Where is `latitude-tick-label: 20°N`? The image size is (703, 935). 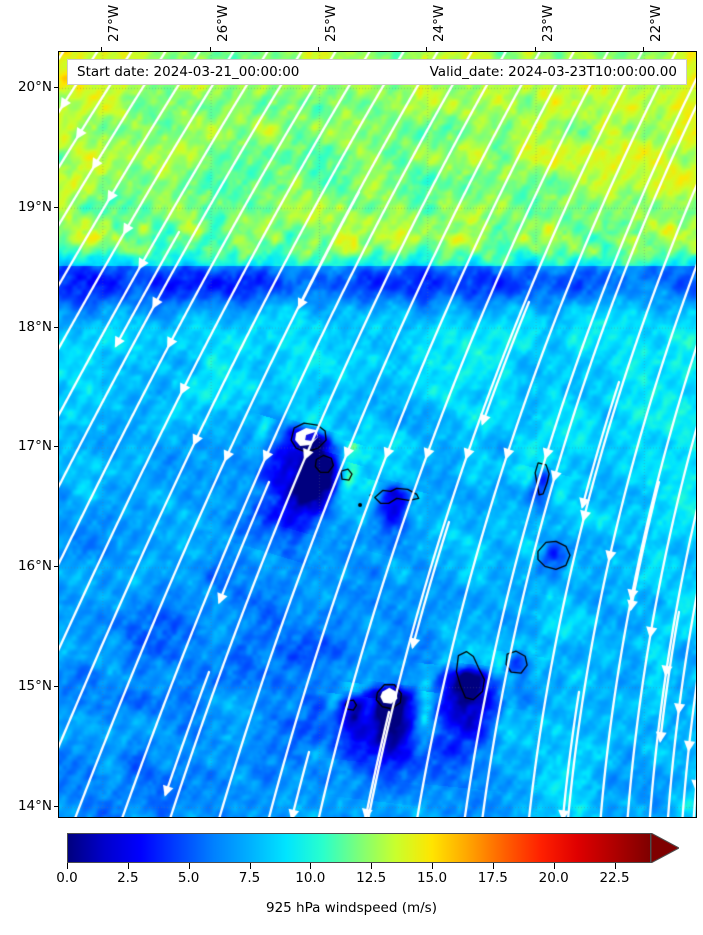 latitude-tick-label: 20°N is located at coordinates (34, 86).